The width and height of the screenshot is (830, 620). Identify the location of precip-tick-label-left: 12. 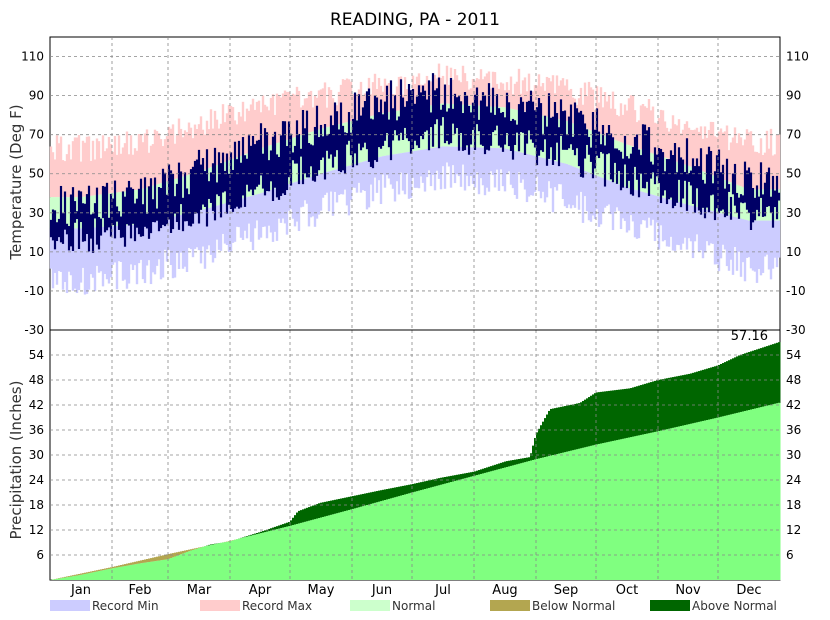
(36, 530).